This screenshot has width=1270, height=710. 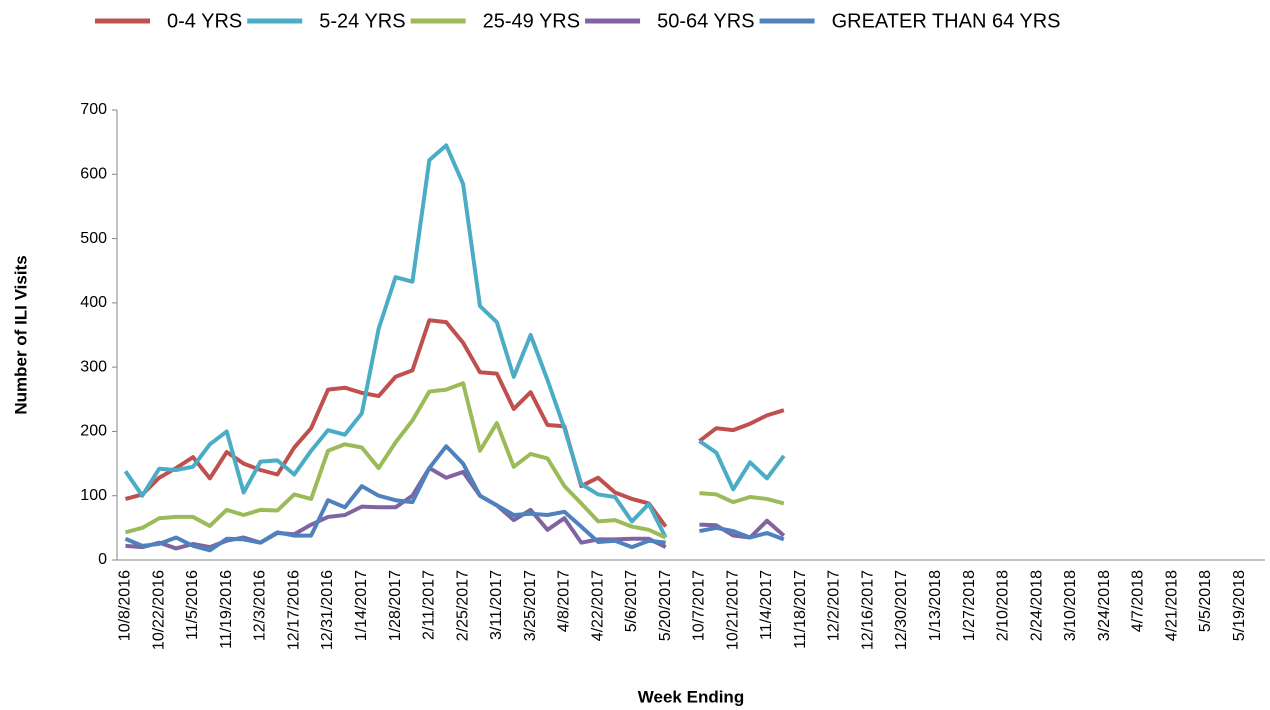 I want to click on x-tick-label: 4/21/2018, so click(x=1171, y=605).